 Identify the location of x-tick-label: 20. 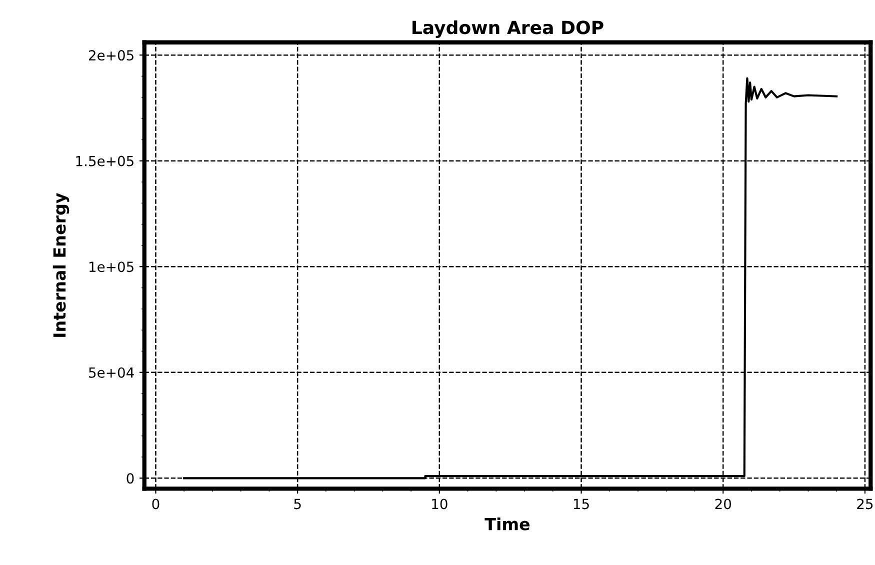
(723, 504).